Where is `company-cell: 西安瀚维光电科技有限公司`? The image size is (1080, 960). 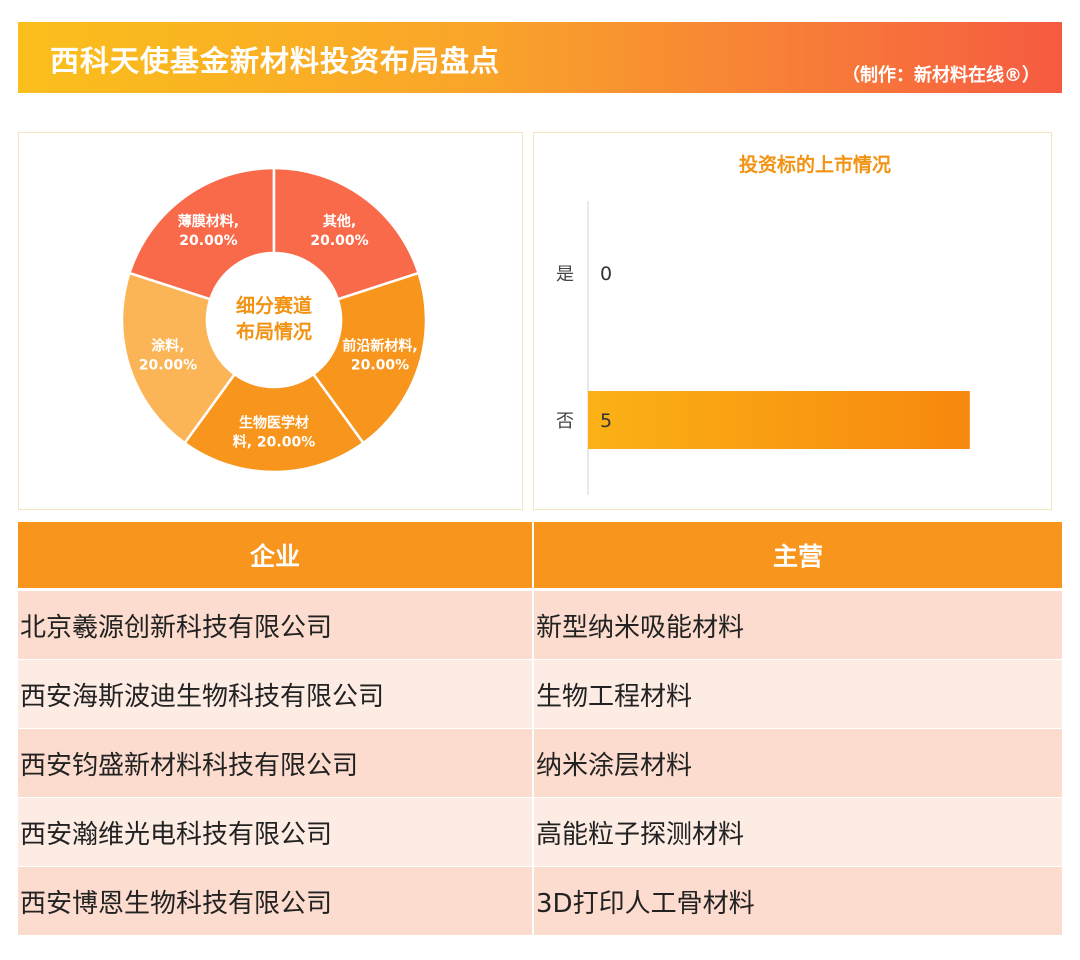 company-cell: 西安瀚维光电科技有限公司 is located at coordinates (276, 832).